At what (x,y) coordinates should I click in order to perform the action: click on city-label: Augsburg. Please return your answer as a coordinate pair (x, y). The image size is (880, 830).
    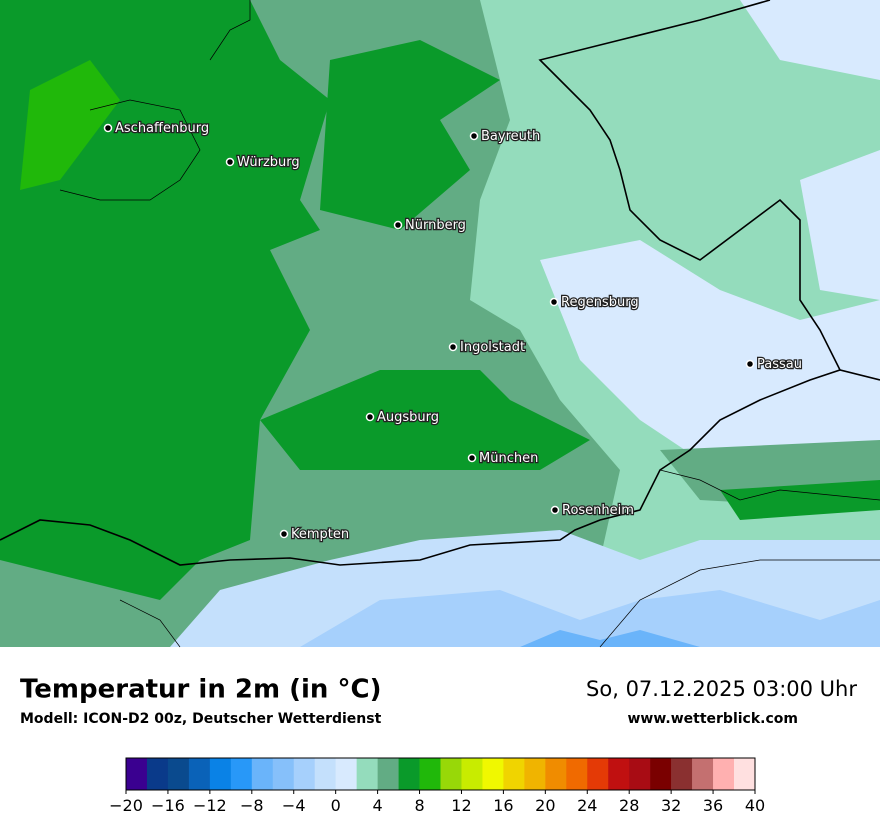
    Looking at the image, I should click on (408, 417).